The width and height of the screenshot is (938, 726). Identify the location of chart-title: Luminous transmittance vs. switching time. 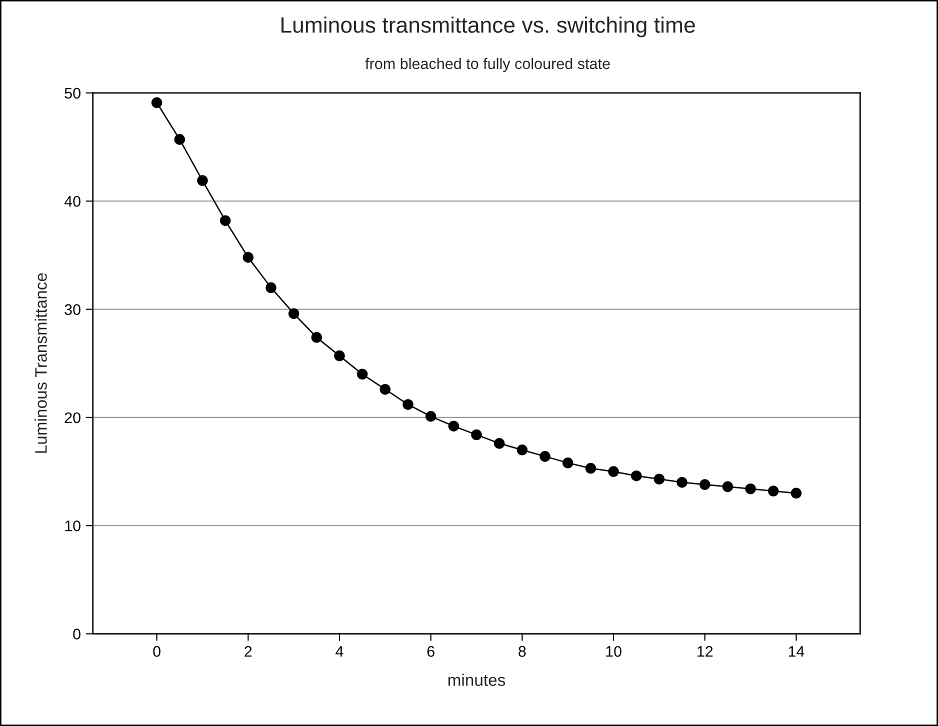
(488, 27).